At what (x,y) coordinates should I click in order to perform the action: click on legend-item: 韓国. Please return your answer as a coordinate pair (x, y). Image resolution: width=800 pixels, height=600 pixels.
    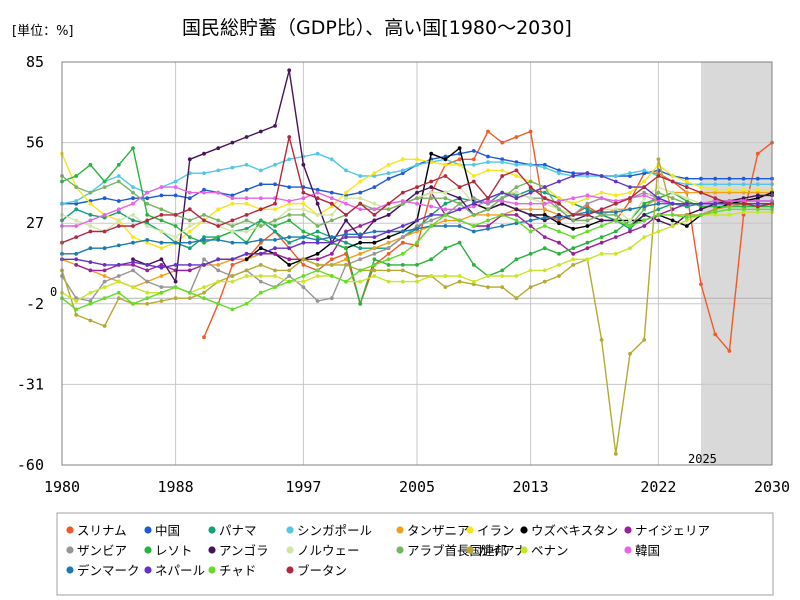
    Looking at the image, I should click on (642, 550).